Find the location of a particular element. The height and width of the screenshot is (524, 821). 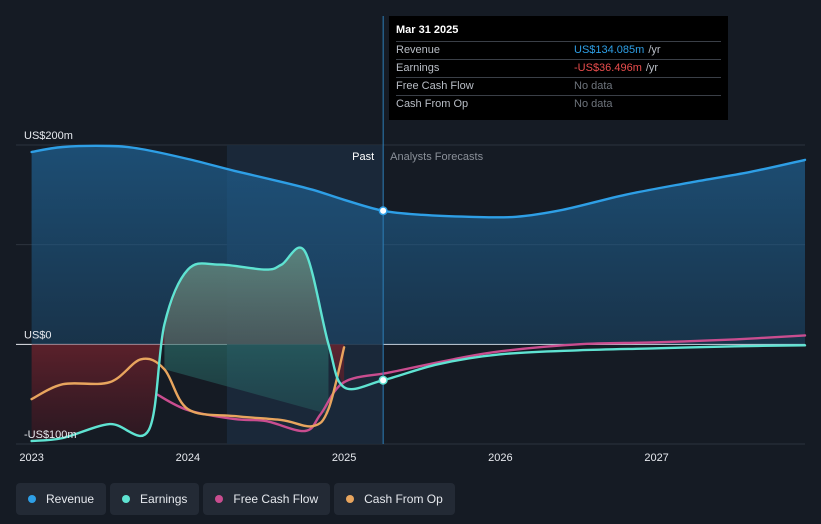

free-cash-flow-dot-icon is located at coordinates (219, 499).